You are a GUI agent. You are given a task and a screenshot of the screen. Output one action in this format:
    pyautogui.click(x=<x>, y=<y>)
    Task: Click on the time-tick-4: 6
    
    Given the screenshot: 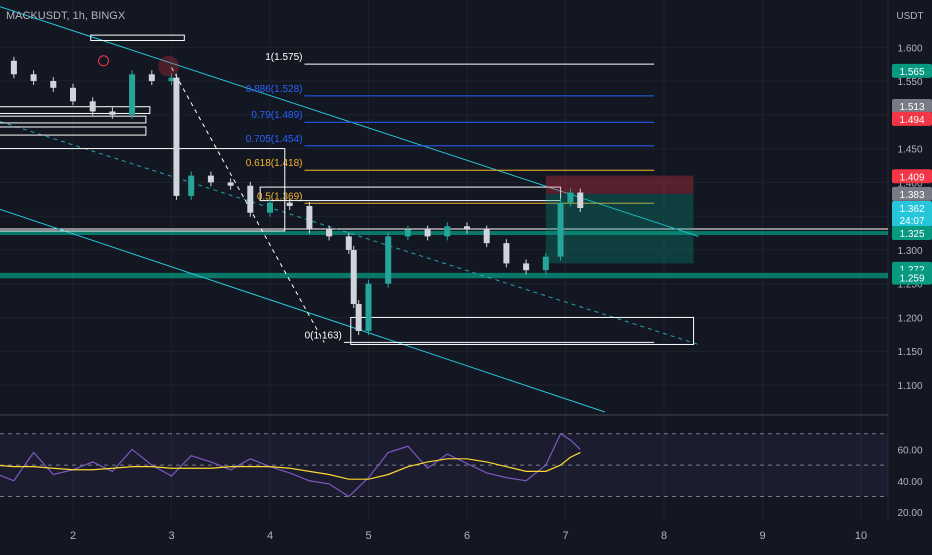 What is the action you would take?
    pyautogui.click(x=467, y=536)
    